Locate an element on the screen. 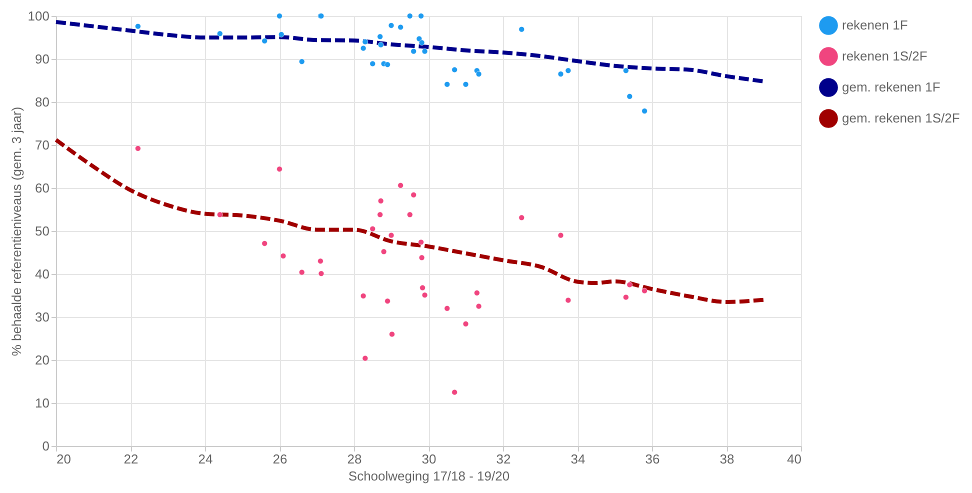 This screenshot has height=493, width=972. y-axis-title: % behaalde referentieniveaus (gem. 3 jaar) is located at coordinates (16, 231).